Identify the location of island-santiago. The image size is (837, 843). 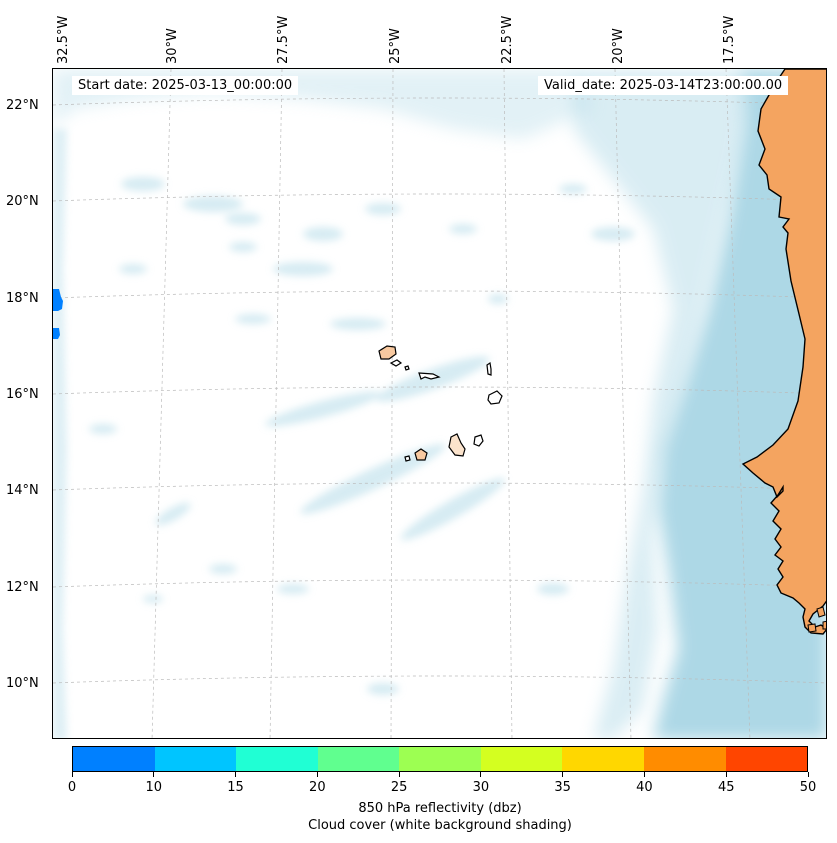
(457, 445).